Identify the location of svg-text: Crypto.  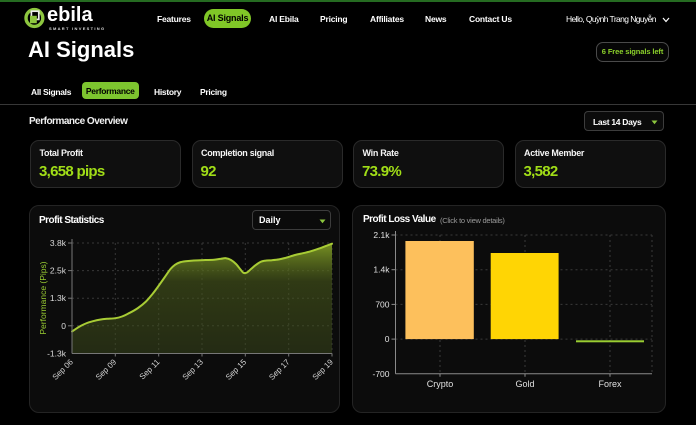
(440, 384).